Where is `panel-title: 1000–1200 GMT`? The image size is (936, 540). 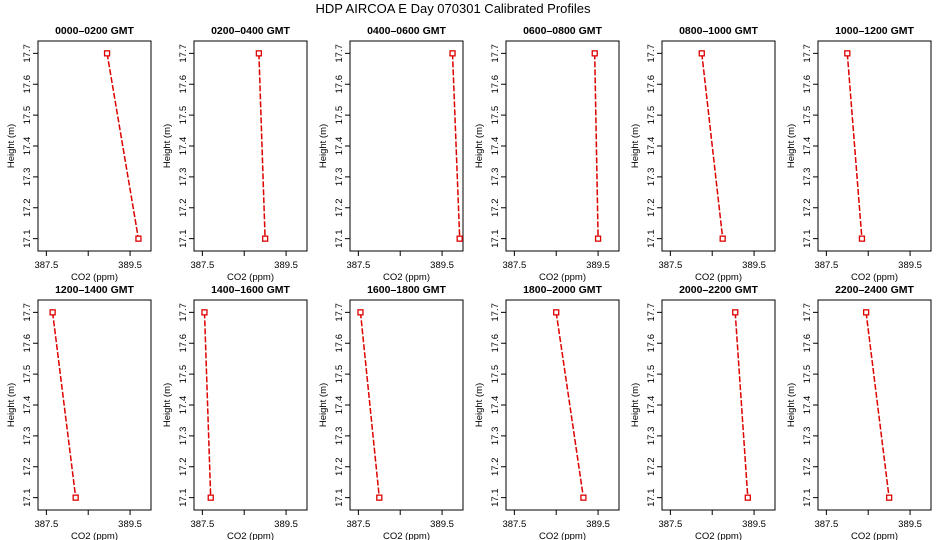
panel-title: 1000–1200 GMT is located at coordinates (874, 31).